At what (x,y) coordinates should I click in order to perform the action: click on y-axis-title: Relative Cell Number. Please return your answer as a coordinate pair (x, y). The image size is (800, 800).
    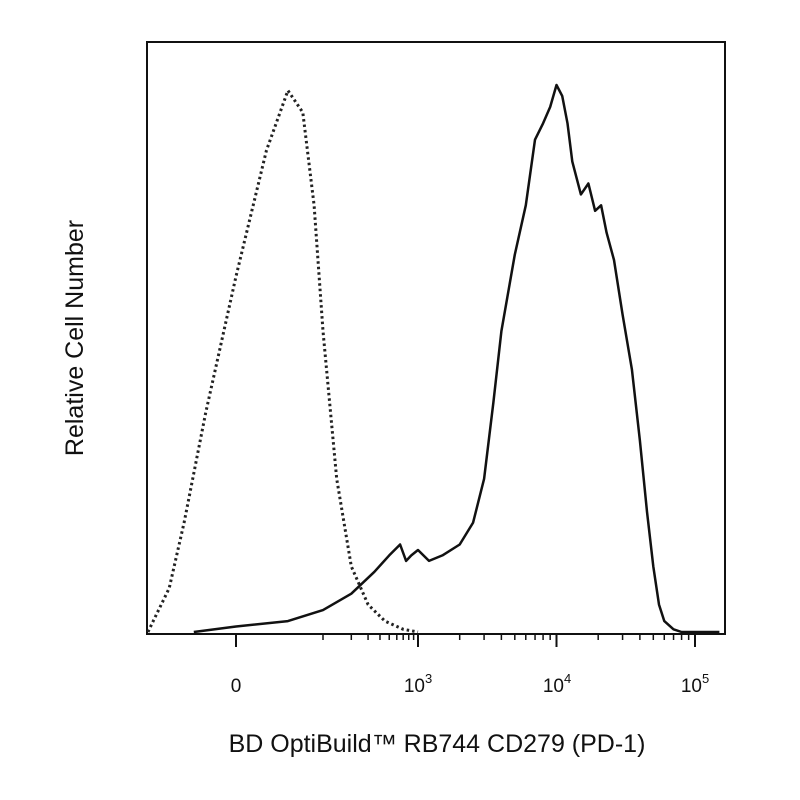
    Looking at the image, I should click on (75, 338).